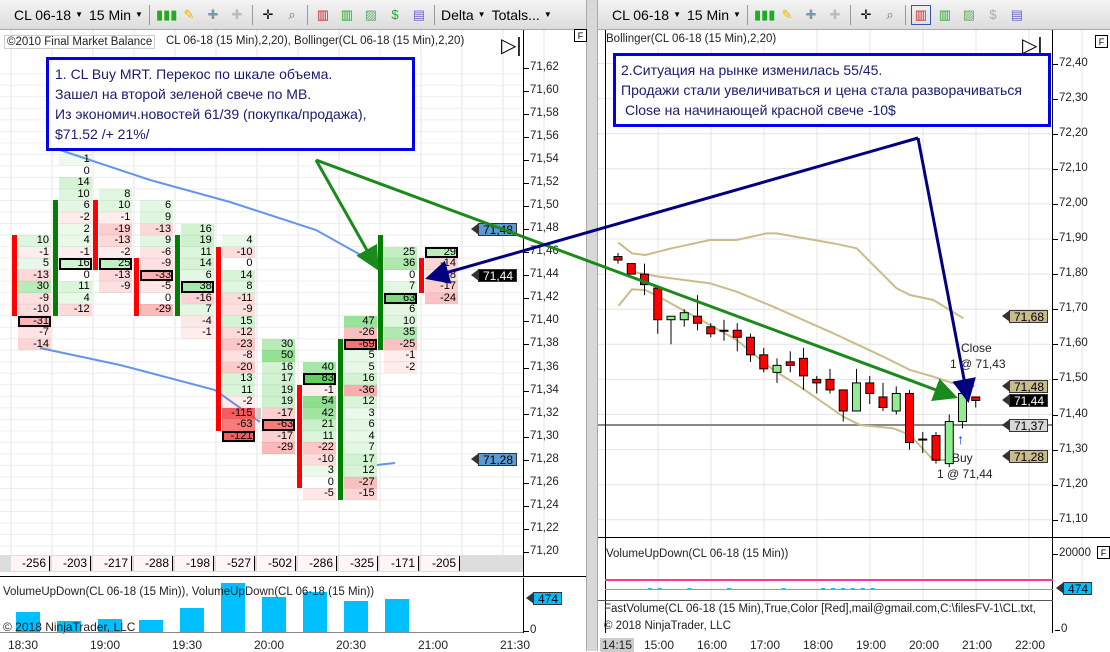 The width and height of the screenshot is (1110, 652). Describe the element at coordinates (712, 645) in the screenshot. I see `time-label: 16:00` at that location.